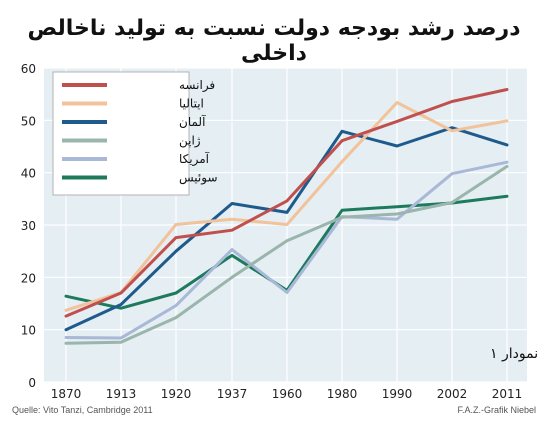 Image resolution: width=550 pixels, height=427 pixels. I want to click on x-tick-label: 2002, so click(452, 394).